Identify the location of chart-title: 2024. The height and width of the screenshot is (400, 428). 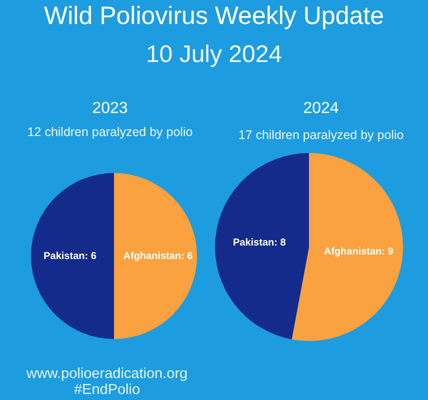
(321, 108).